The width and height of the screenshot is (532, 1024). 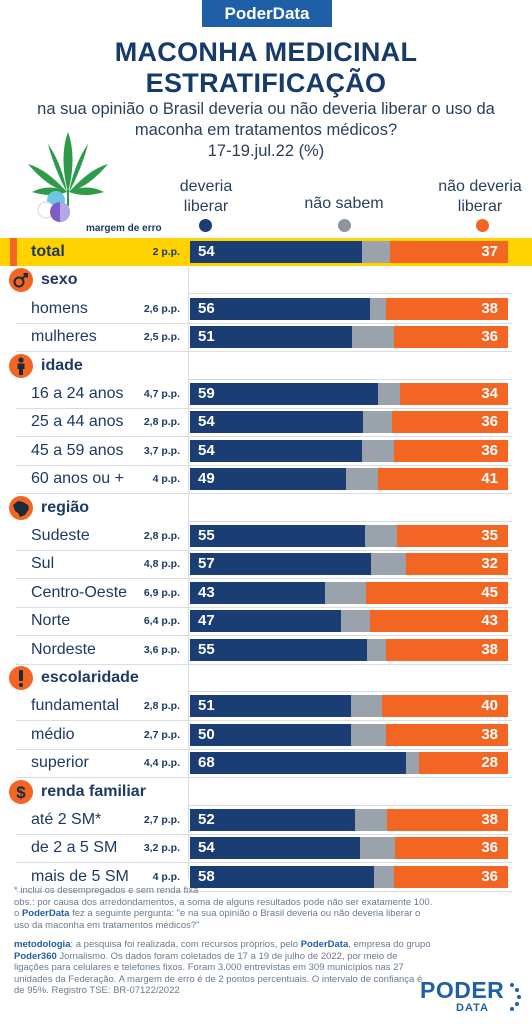 I want to click on stacked-bar: 68 28, so click(x=349, y=763).